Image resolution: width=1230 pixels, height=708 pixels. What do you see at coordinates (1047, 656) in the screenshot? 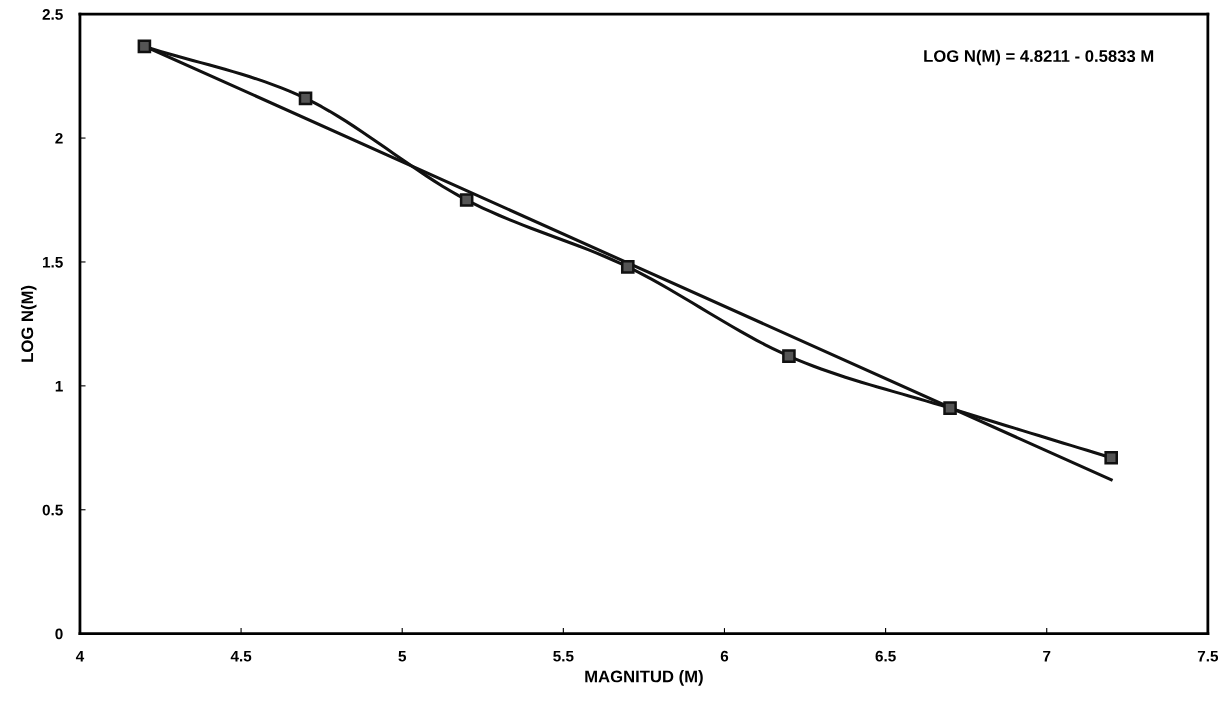
I see `x-tick-label: 7` at bounding box center [1047, 656].